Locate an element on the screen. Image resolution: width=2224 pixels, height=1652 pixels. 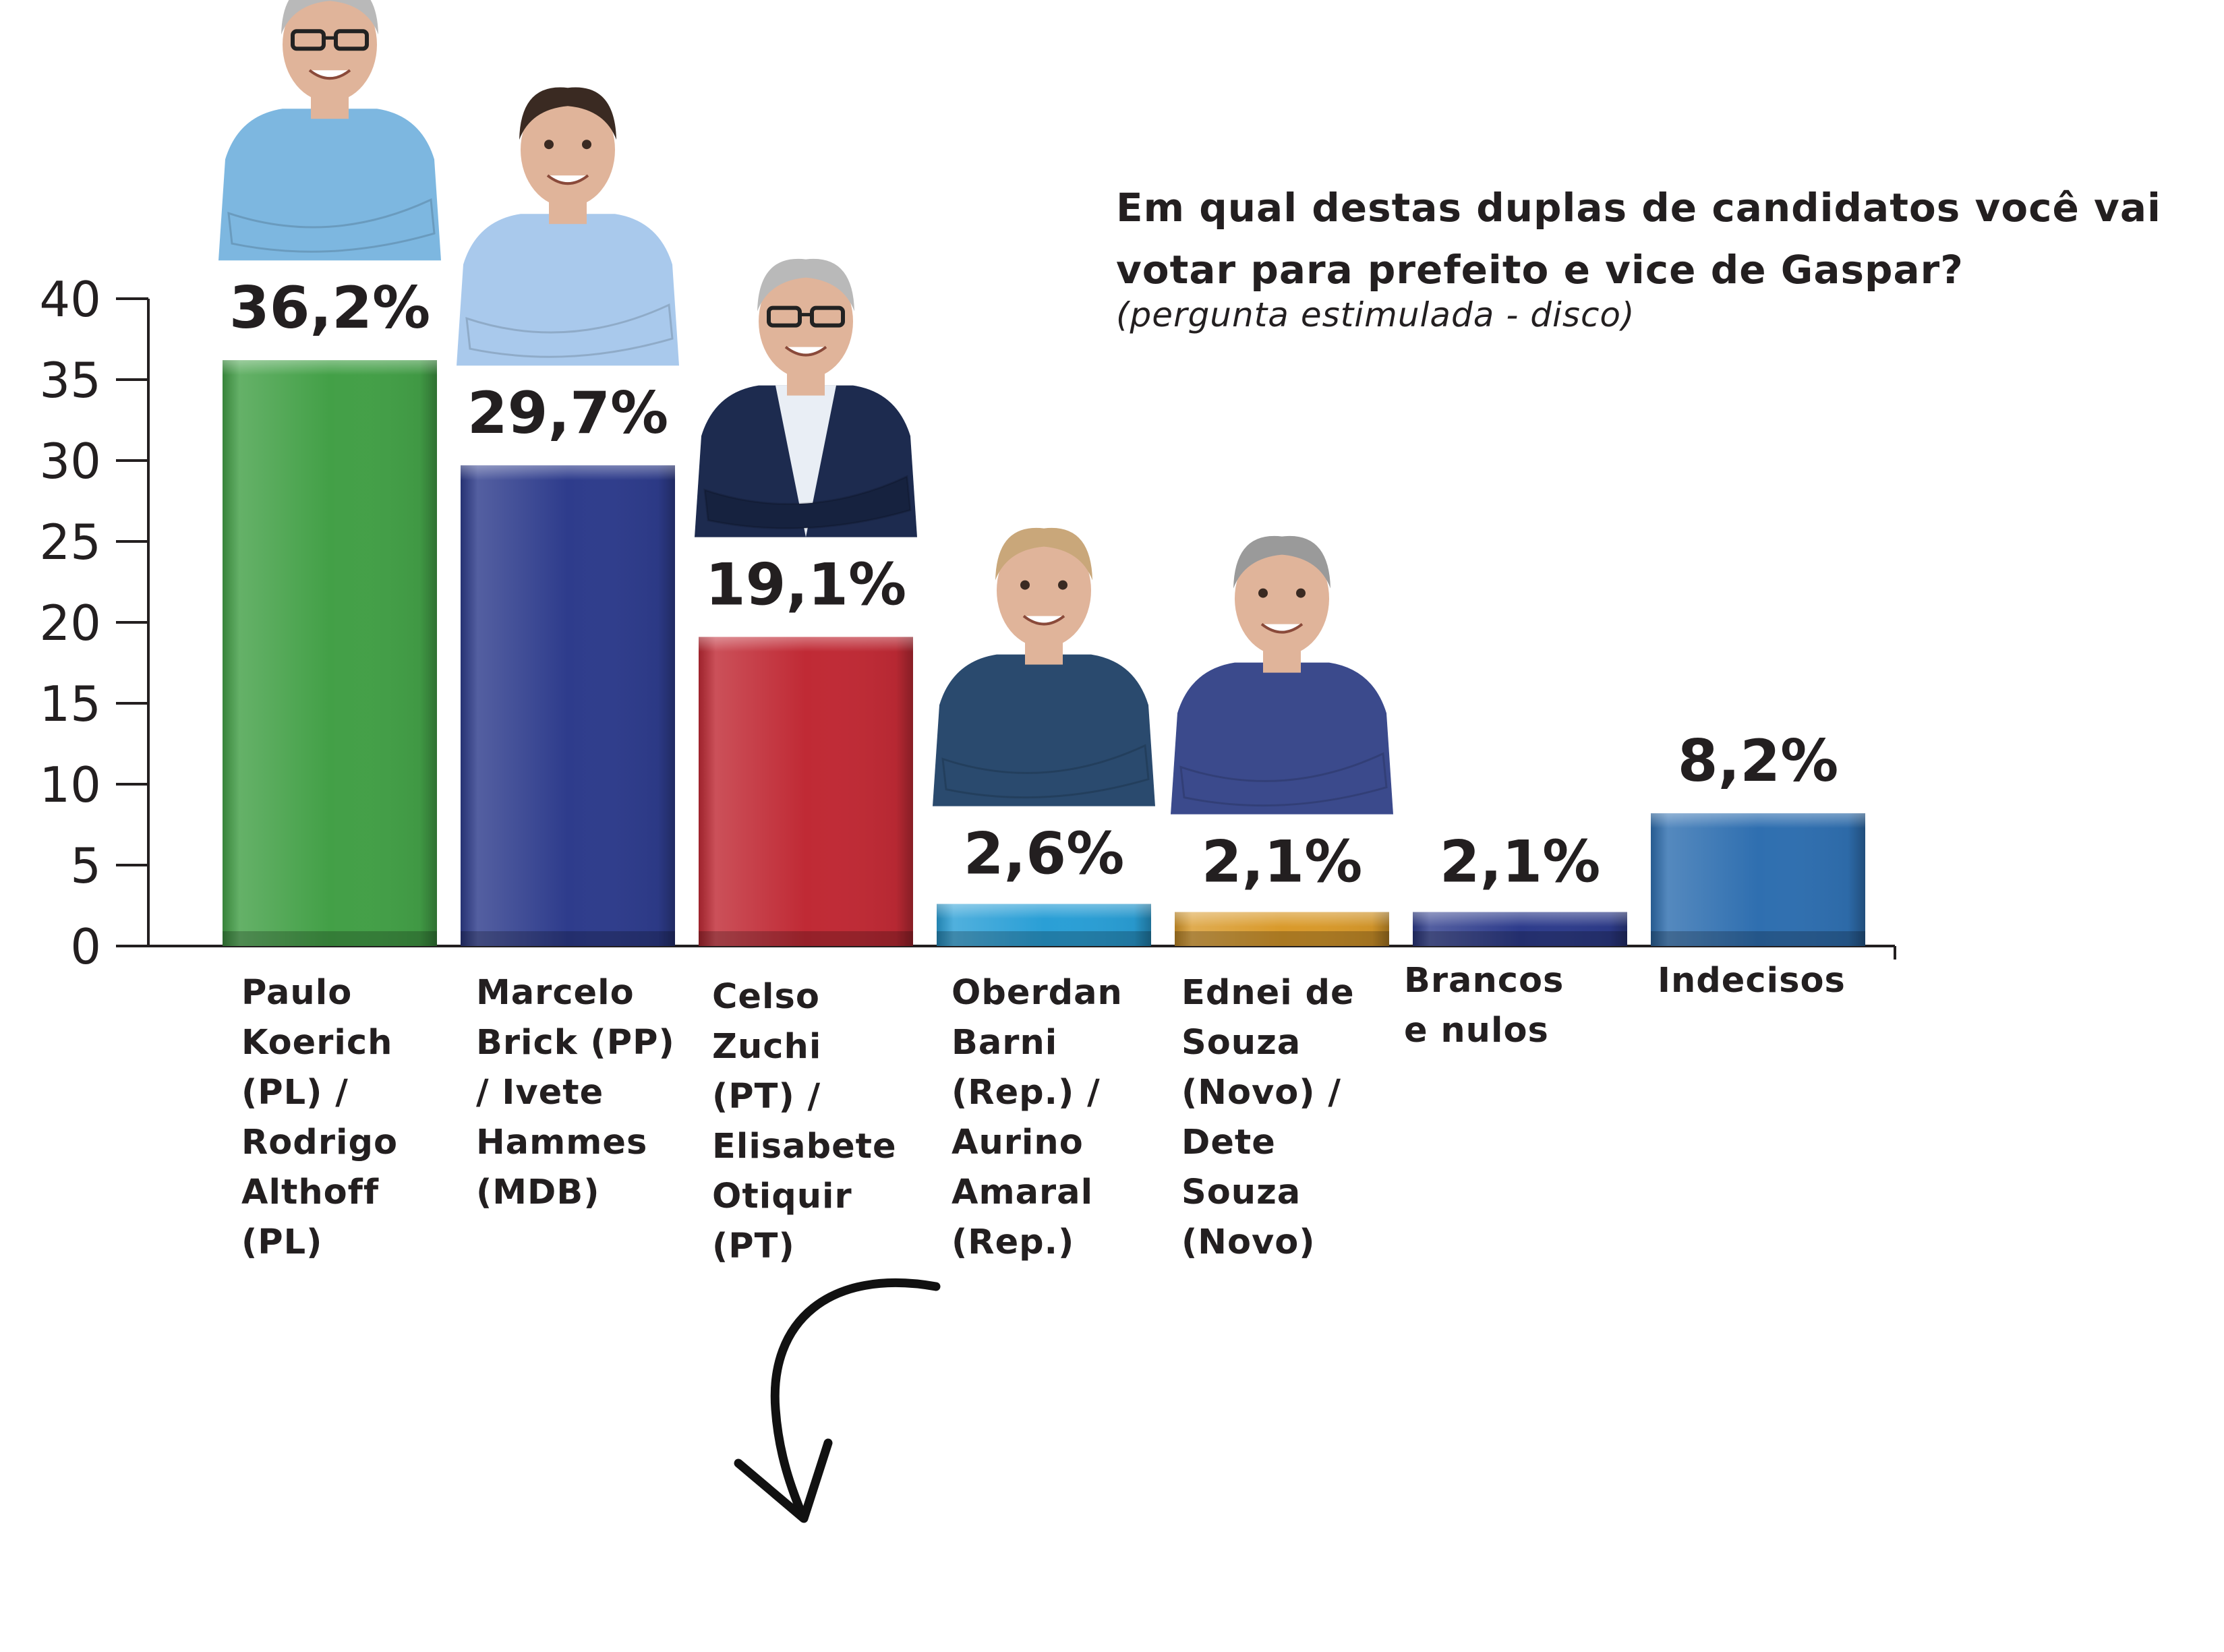
value-label: 2,6% is located at coordinates (1044, 854).